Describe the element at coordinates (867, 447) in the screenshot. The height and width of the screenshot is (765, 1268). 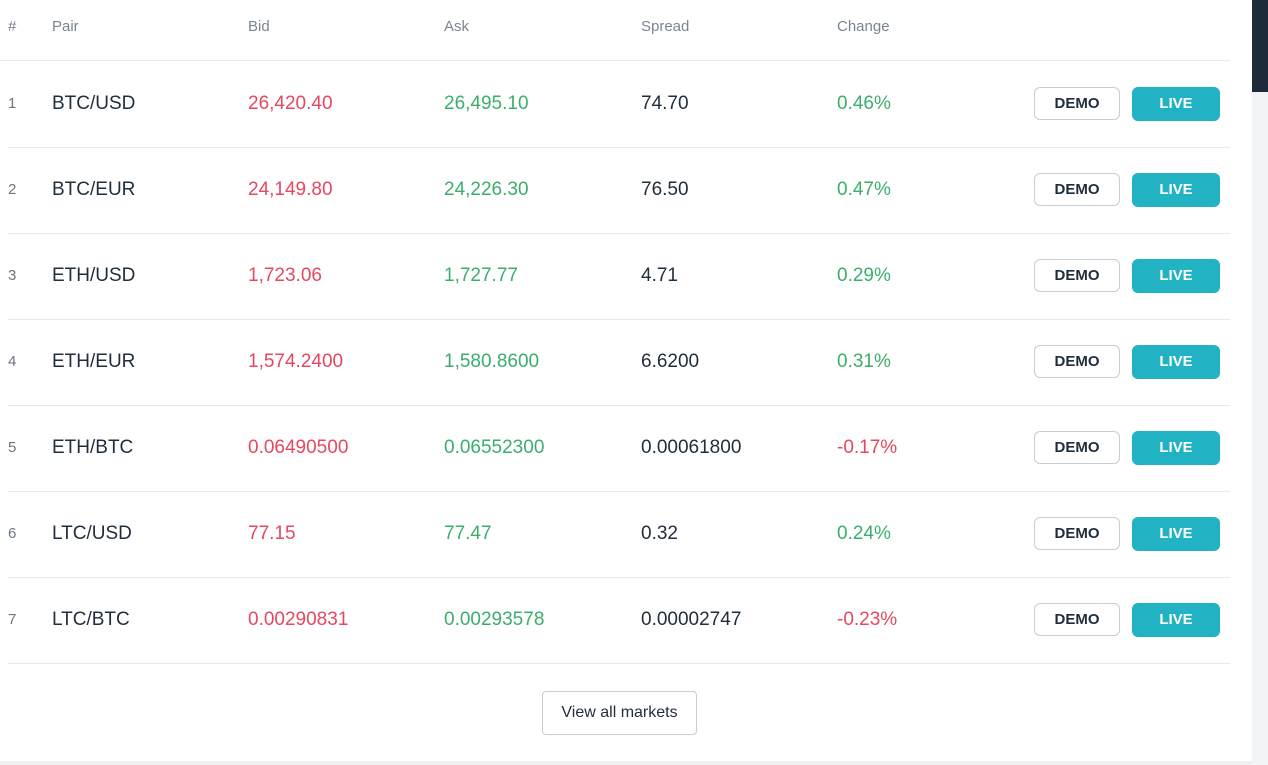
I see `change-percent: -0.17%` at that location.